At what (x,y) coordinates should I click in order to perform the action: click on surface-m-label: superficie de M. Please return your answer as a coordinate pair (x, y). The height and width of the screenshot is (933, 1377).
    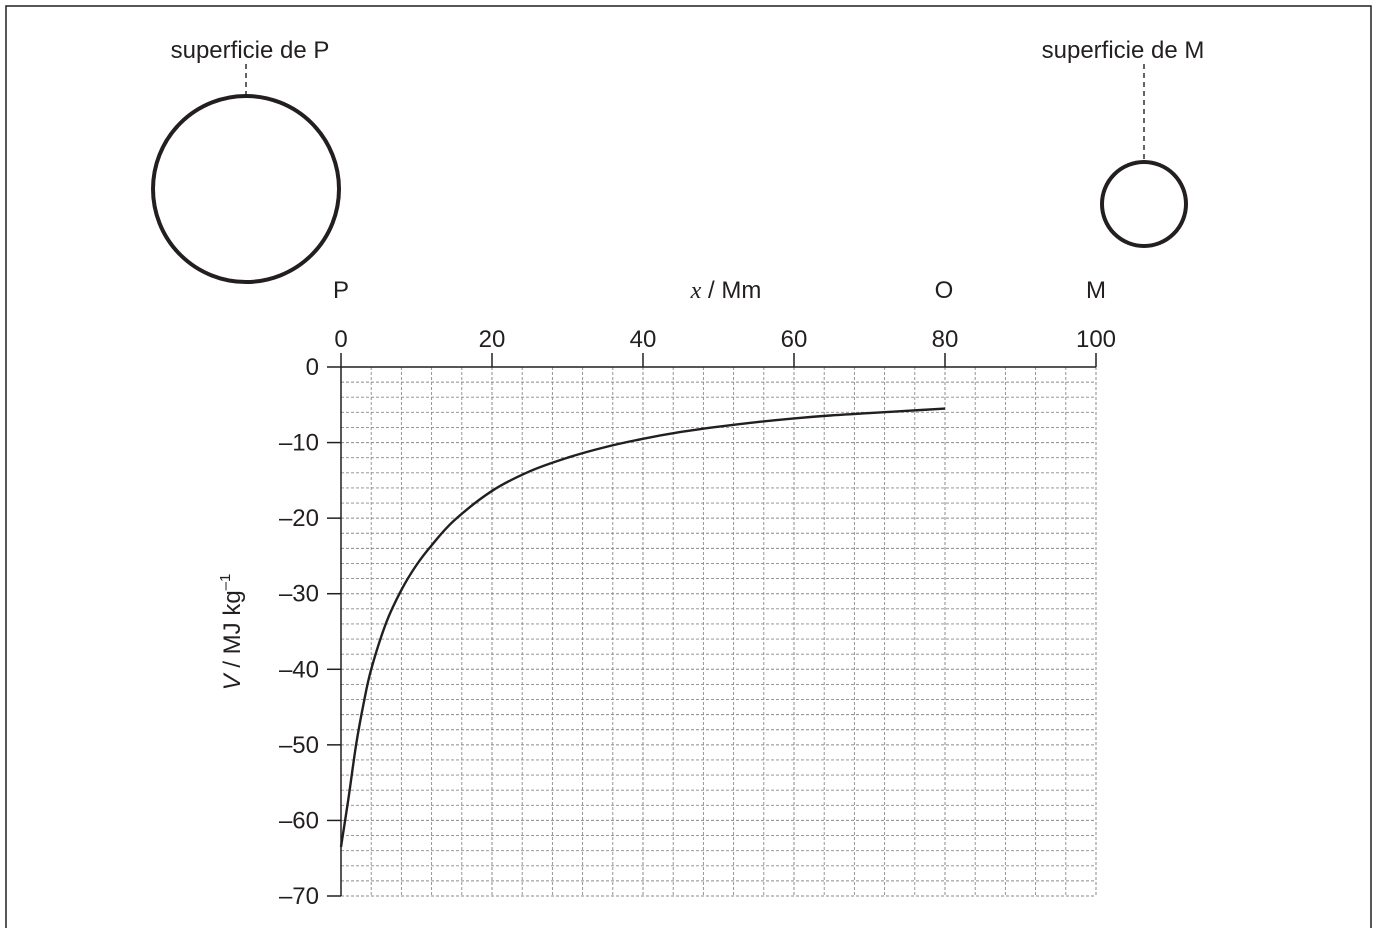
    Looking at the image, I should click on (1123, 50).